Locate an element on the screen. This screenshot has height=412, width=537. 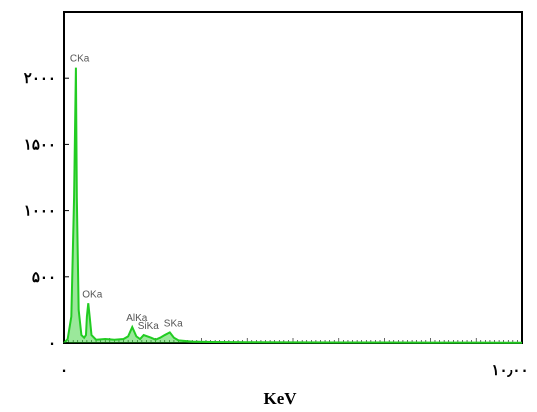
peak-label: SiKa is located at coordinates (149, 326).